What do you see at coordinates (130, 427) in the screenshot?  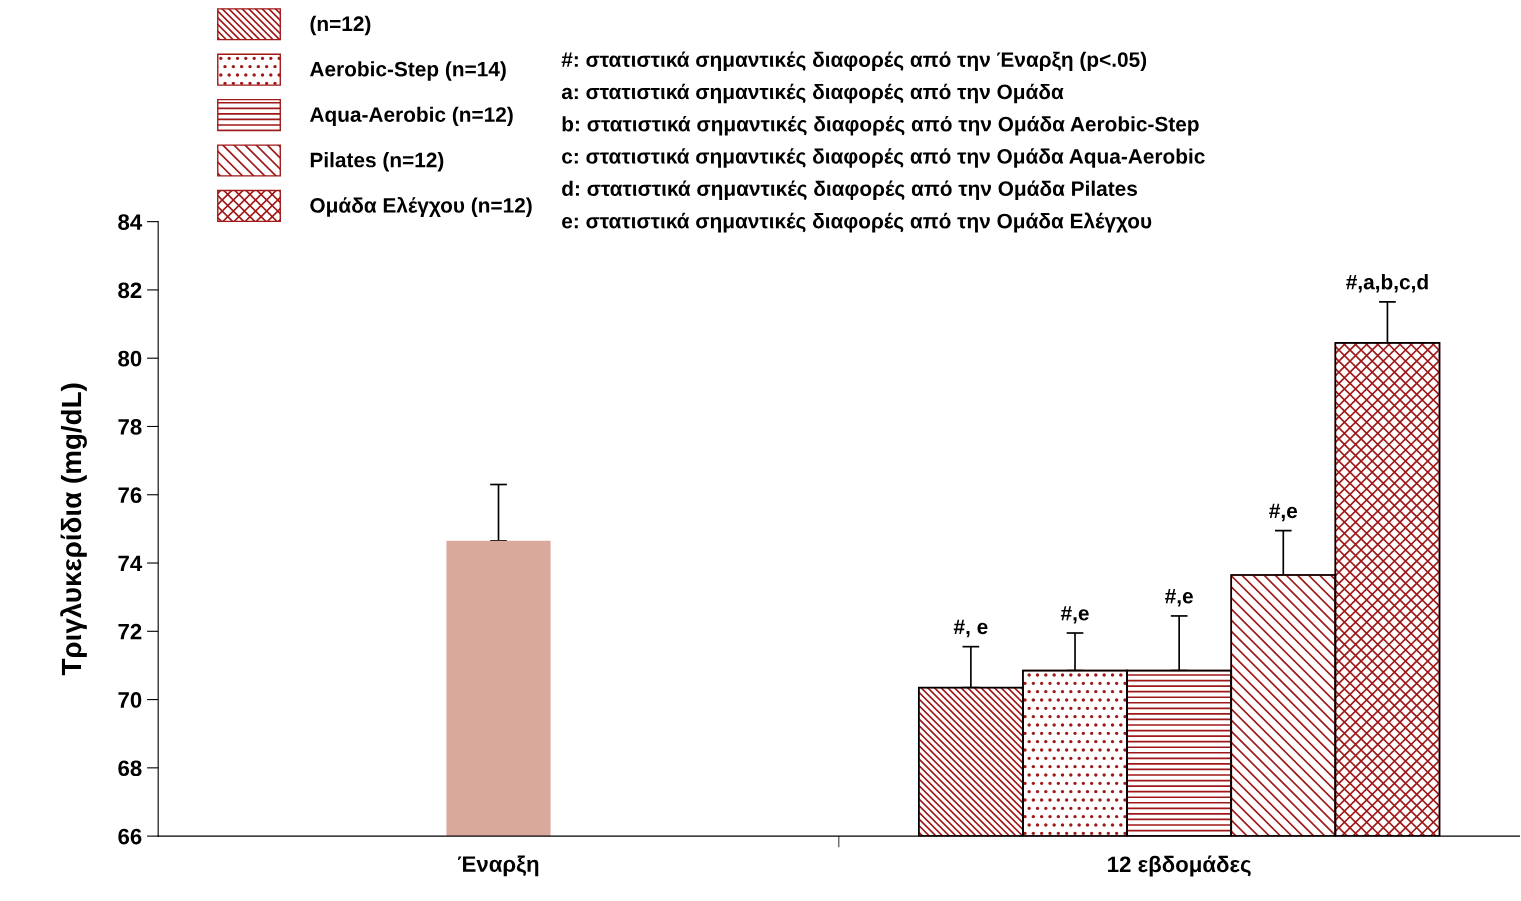 I see `y-tick-label: 78` at bounding box center [130, 427].